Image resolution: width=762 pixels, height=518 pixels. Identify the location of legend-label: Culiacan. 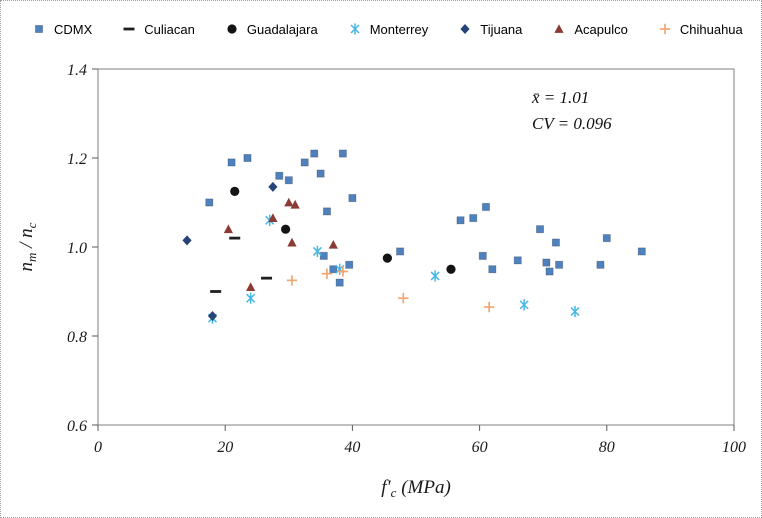
(169, 29).